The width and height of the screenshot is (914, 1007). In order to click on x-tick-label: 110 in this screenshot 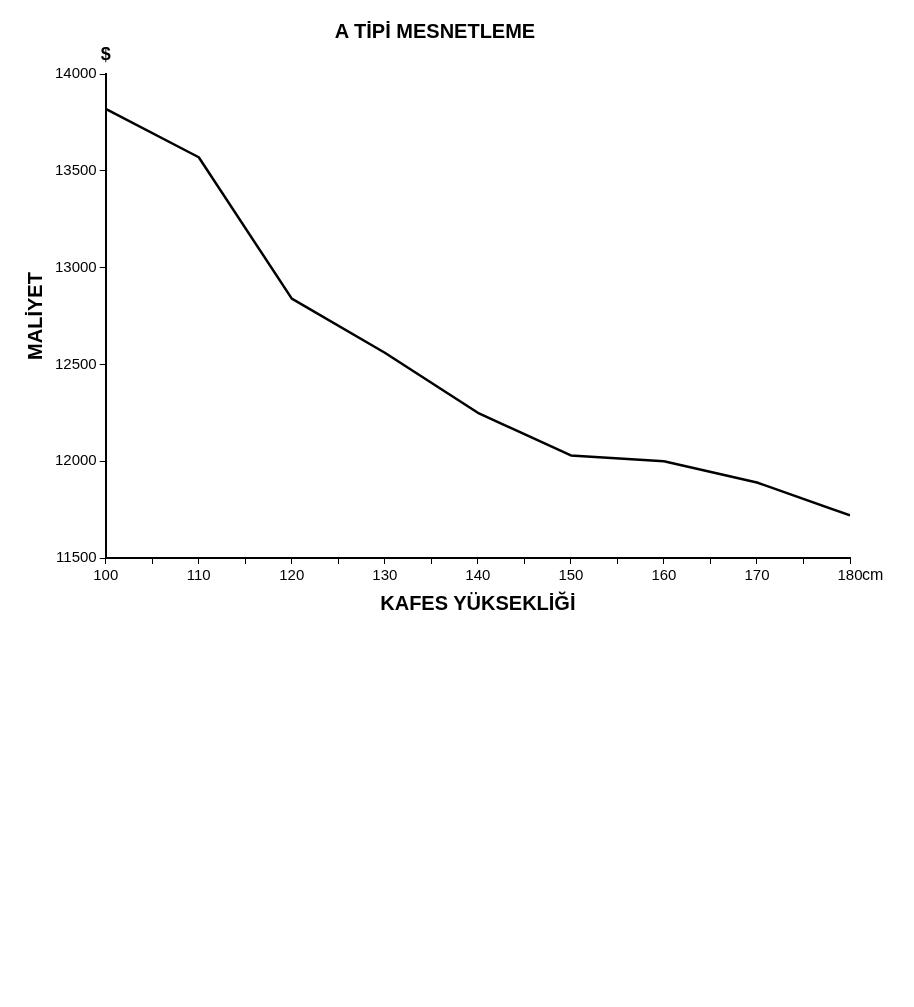, I will do `click(198, 575)`.